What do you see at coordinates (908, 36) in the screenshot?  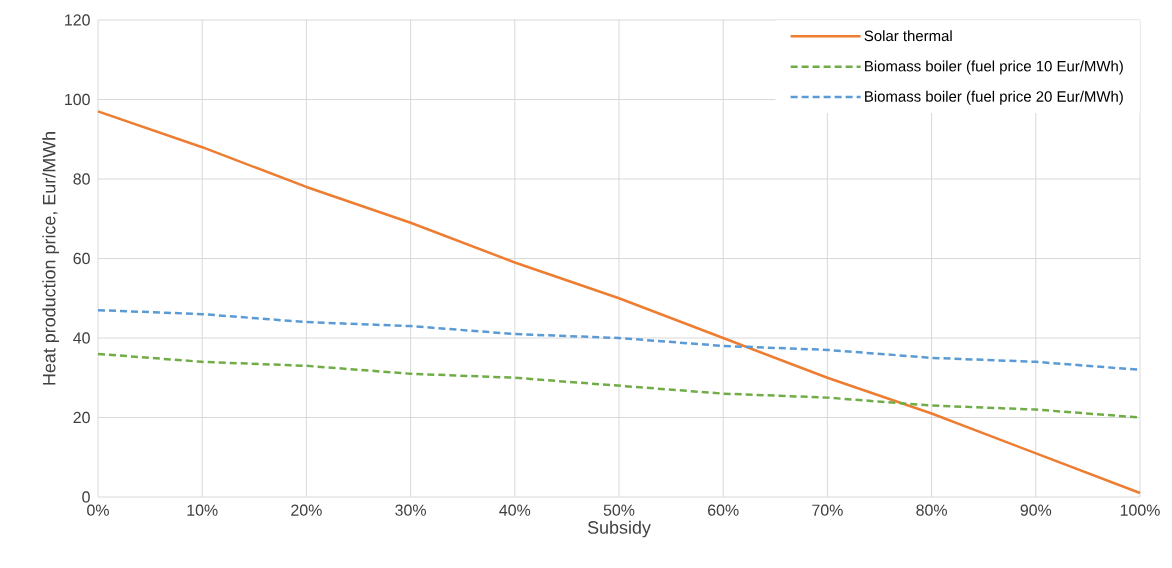 I see `legend-label: Solar thermal` at bounding box center [908, 36].